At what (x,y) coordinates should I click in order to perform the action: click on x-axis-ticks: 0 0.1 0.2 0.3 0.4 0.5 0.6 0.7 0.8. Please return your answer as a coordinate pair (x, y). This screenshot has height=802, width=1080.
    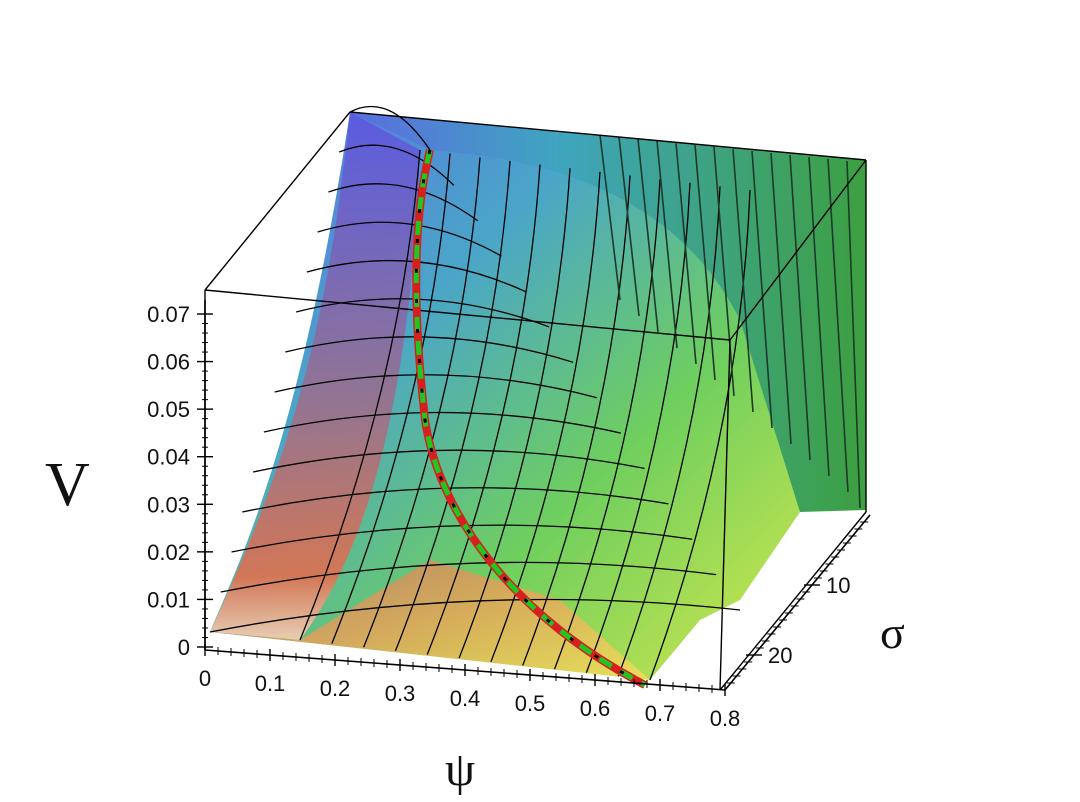
    Looking at the image, I should click on (469, 687).